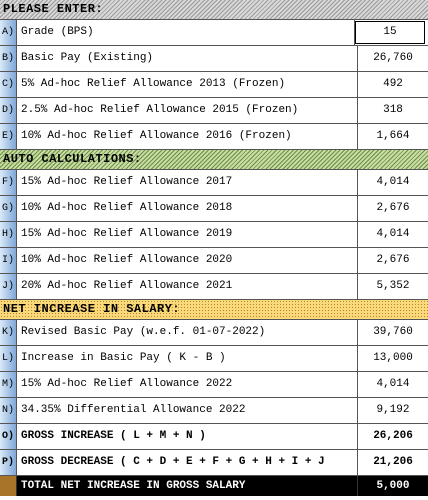 Image resolution: width=428 pixels, height=500 pixels. I want to click on row-letter: N), so click(8, 410).